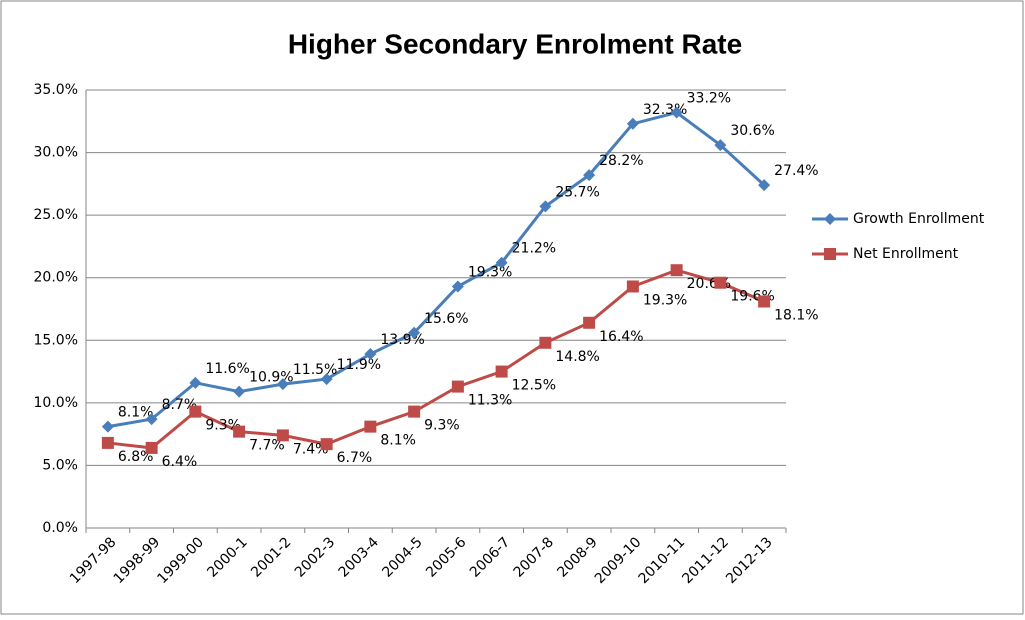  What do you see at coordinates (56, 340) in the screenshot?
I see `y-tick-label: 15.0%` at bounding box center [56, 340].